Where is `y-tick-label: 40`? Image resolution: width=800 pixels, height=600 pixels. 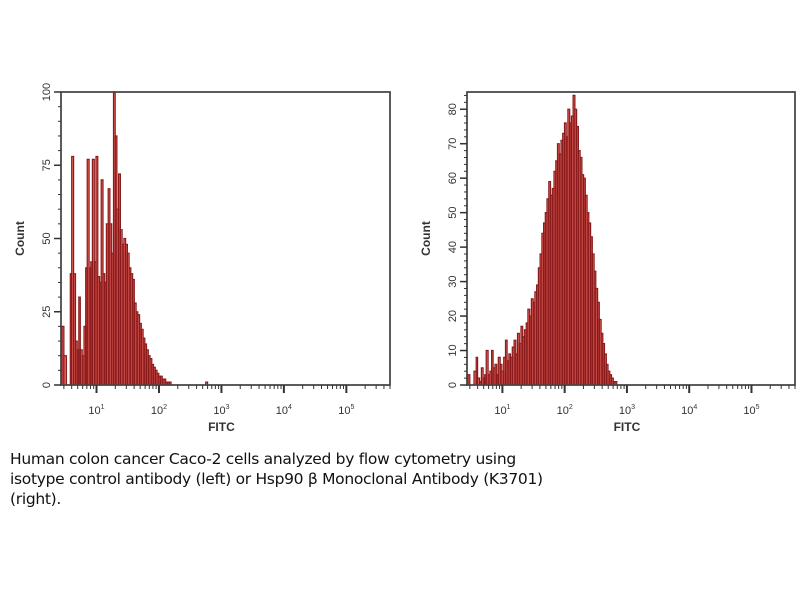 y-tick-label: 40 is located at coordinates (453, 247).